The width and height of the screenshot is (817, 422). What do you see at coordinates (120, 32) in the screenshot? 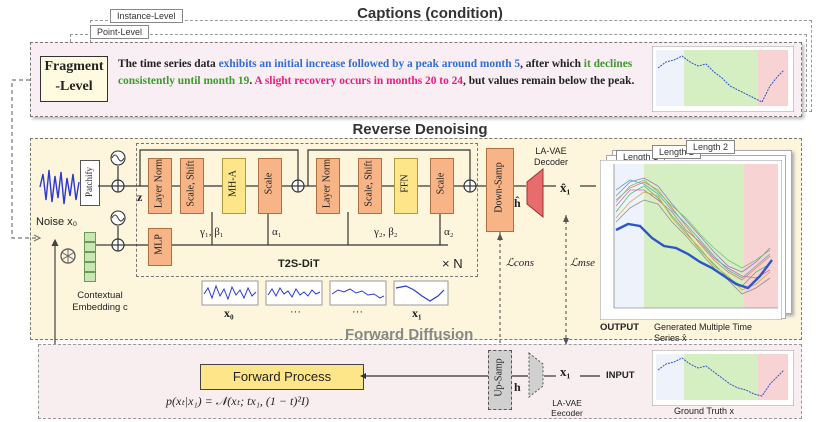
I see `tab-point-level: Point-Level` at bounding box center [120, 32].